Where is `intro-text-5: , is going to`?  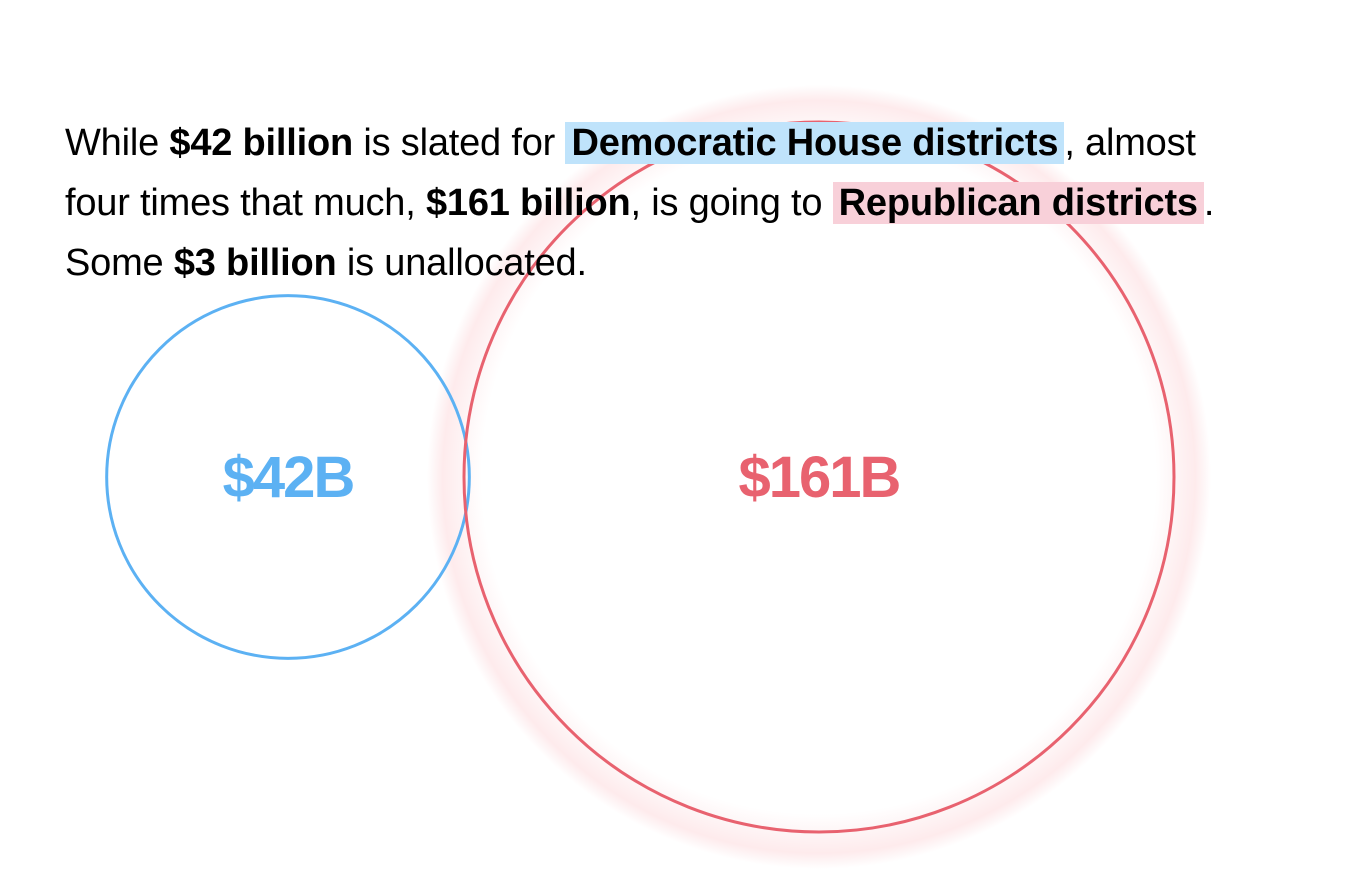 intro-text-5: , is going to is located at coordinates (731, 203).